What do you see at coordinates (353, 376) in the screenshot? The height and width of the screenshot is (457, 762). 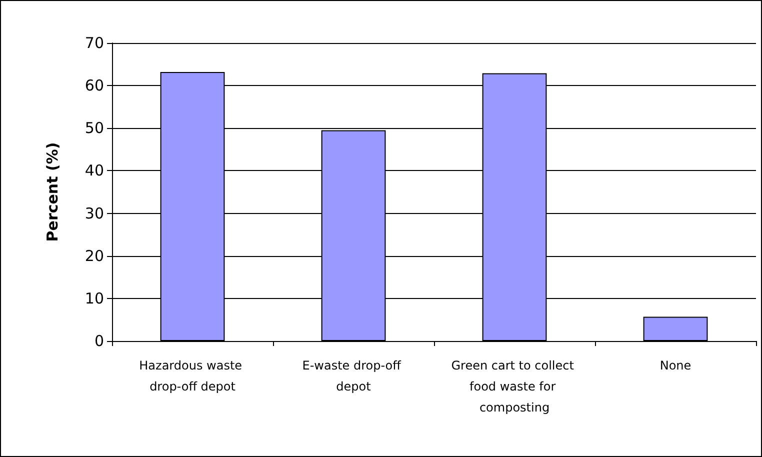 I see `x-tick-label: E-waste drop-off depot` at bounding box center [353, 376].